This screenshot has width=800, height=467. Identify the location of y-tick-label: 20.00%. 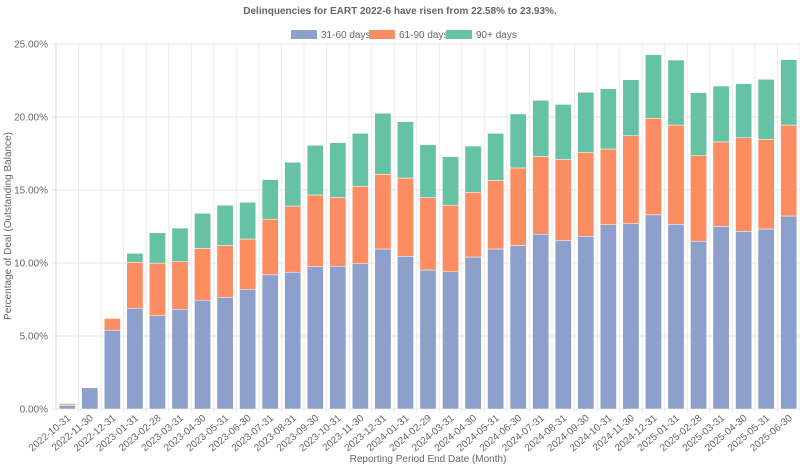
(31, 118).